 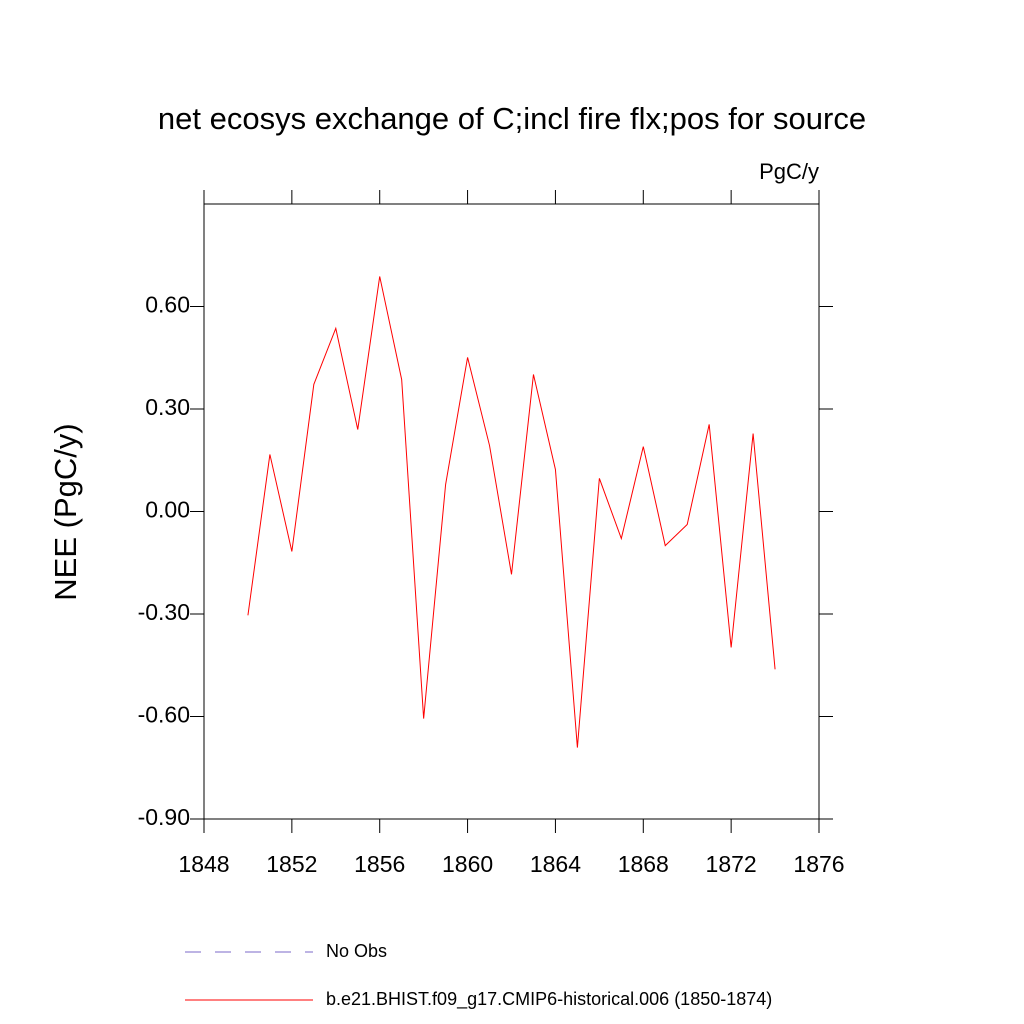 What do you see at coordinates (291, 864) in the screenshot?
I see `x-tick-label: 1852` at bounding box center [291, 864].